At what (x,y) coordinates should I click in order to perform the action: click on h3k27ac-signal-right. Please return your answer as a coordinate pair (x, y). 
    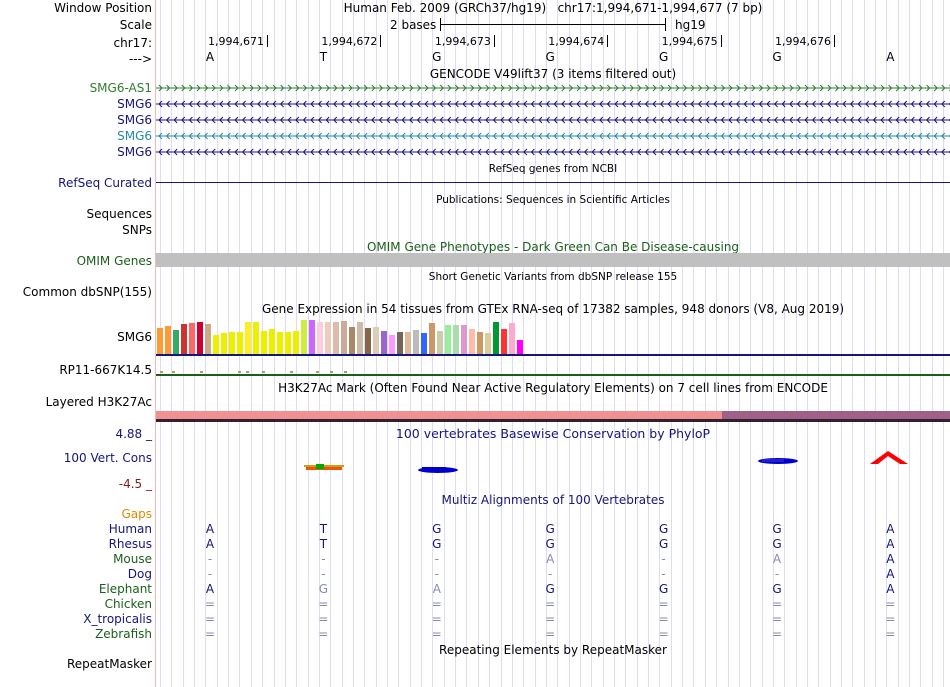
    Looking at the image, I should click on (836, 415).